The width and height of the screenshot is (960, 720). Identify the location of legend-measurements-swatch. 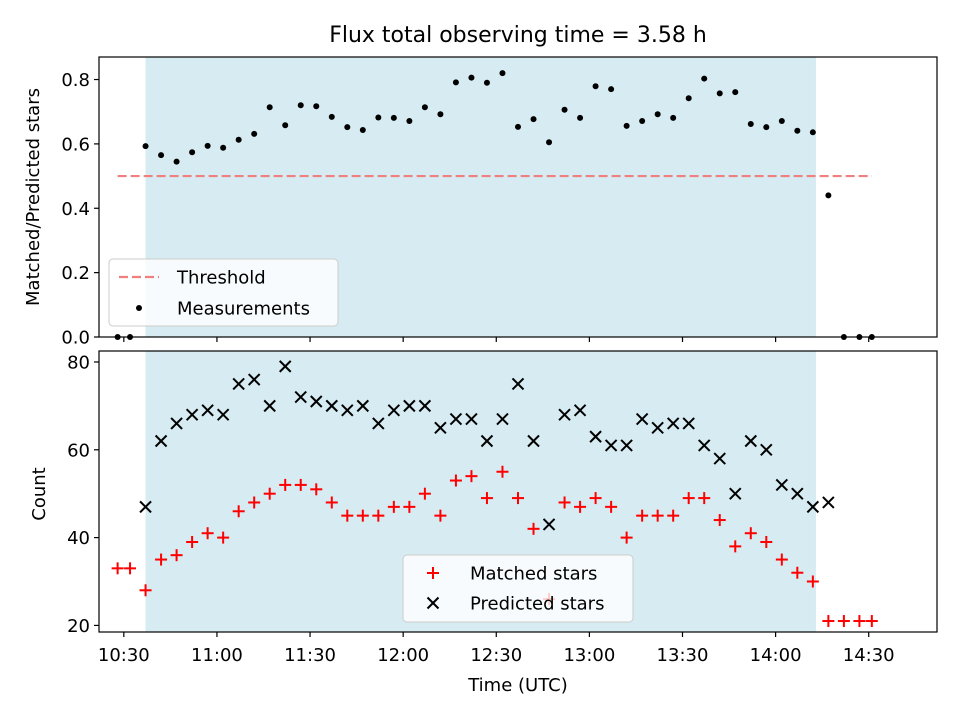
(139, 308).